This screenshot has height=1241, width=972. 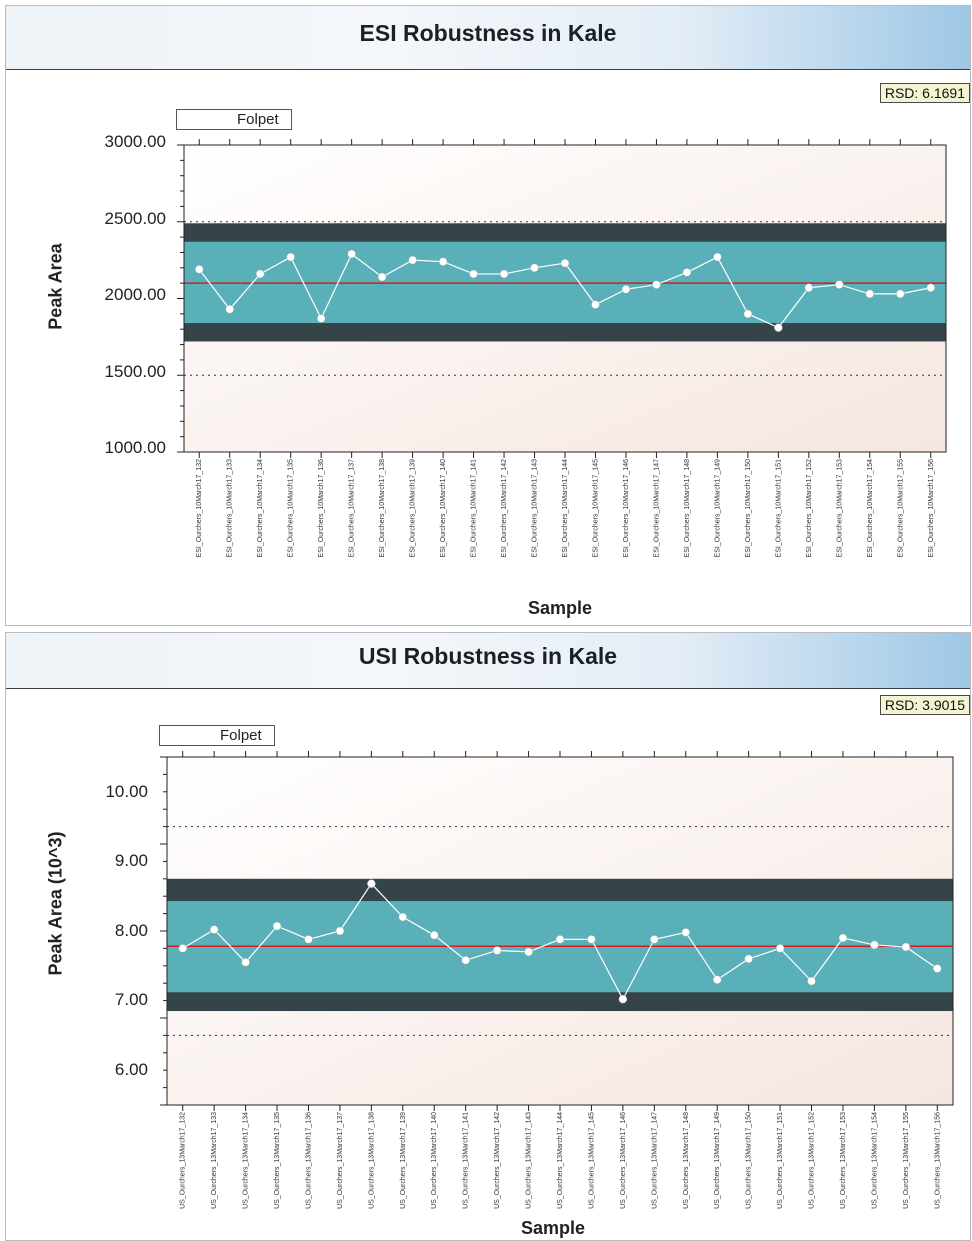 What do you see at coordinates (937, 1160) in the screenshot?
I see `usi-xtick-label: US_Ourchers_13March17_156` at bounding box center [937, 1160].